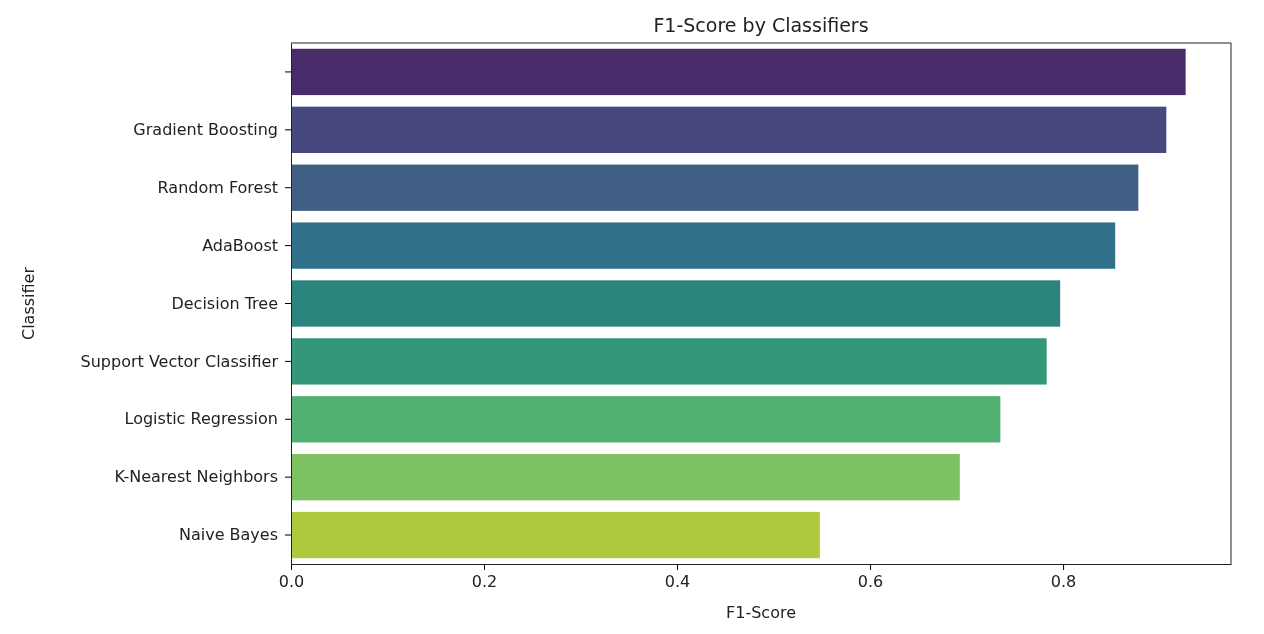 The image size is (1264, 634). I want to click on x-tick-label: 0.6, so click(870, 582).